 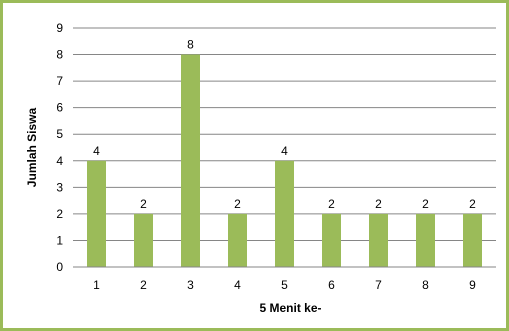 What do you see at coordinates (290, 308) in the screenshot?
I see `x-axis-title: 5 Menit ke-` at bounding box center [290, 308].